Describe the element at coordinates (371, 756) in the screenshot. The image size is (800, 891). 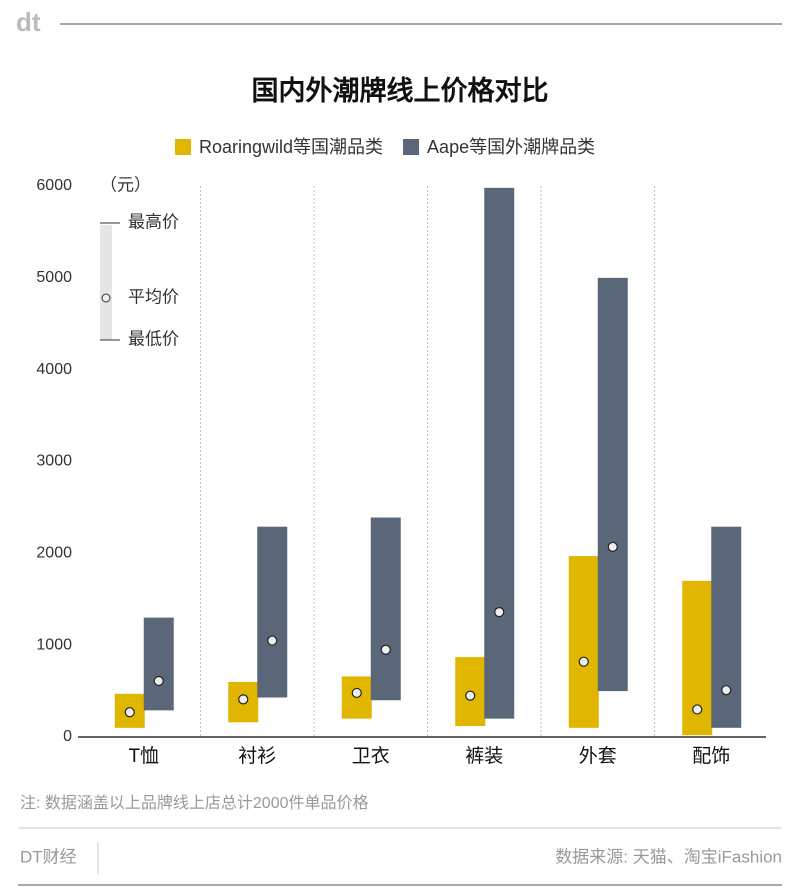
I see `x-tick-label: 卫衣` at that location.